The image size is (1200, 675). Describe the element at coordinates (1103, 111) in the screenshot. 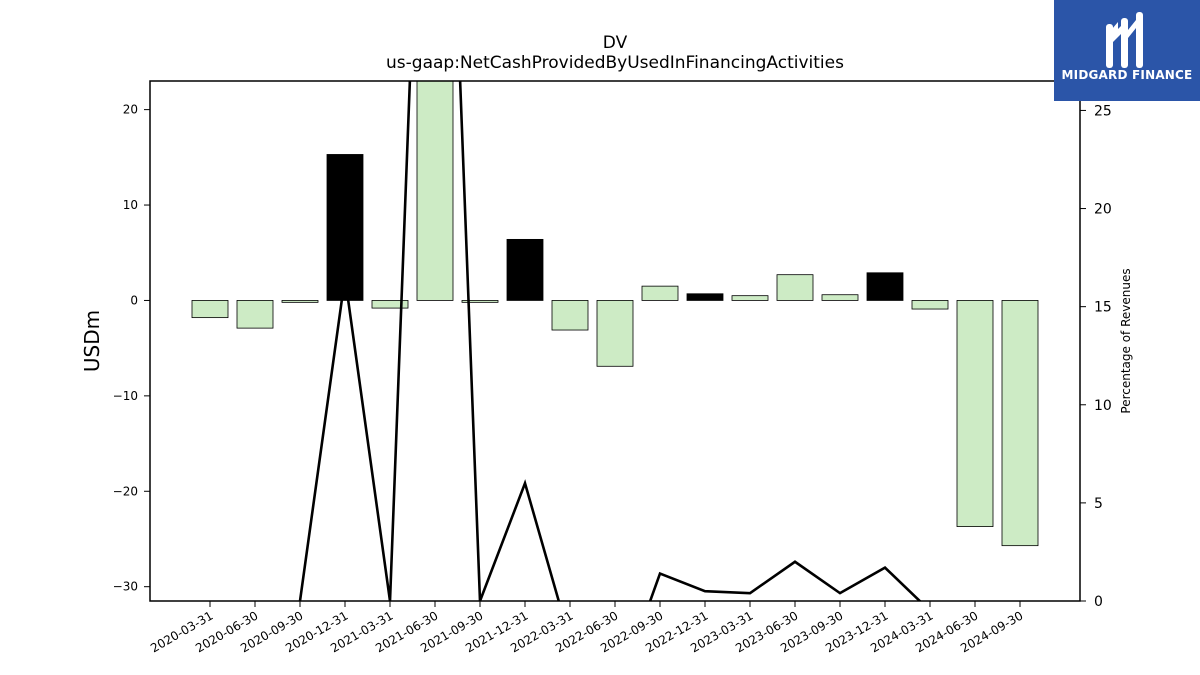

I see `y2-tick-label: 25` at that location.